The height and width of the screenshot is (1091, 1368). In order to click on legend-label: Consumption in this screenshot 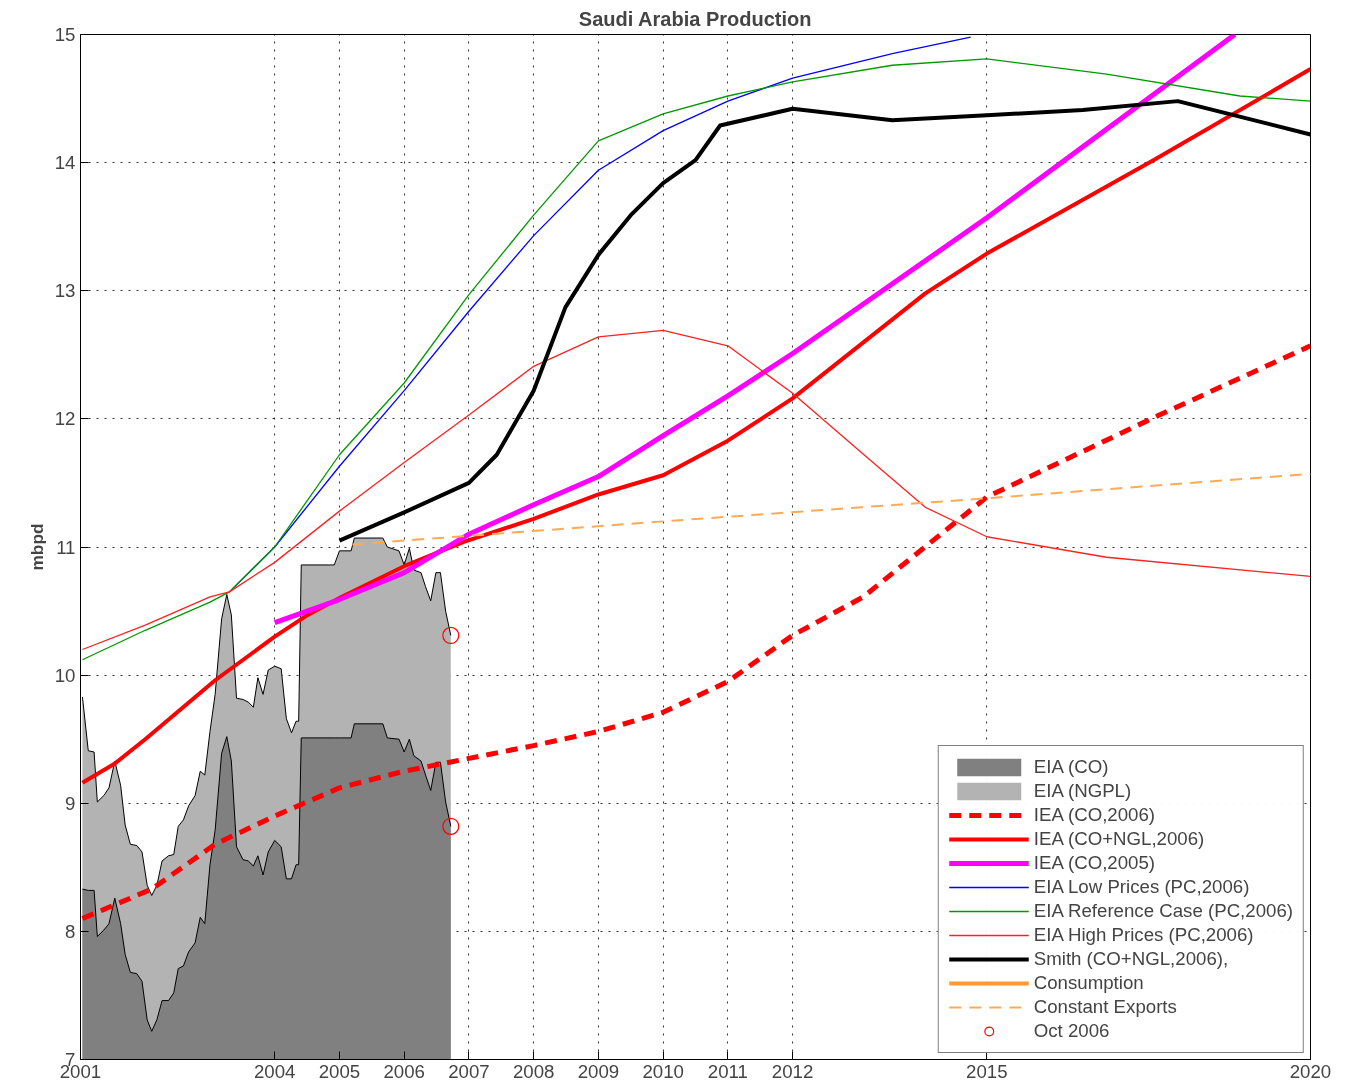, I will do `click(1088, 983)`.